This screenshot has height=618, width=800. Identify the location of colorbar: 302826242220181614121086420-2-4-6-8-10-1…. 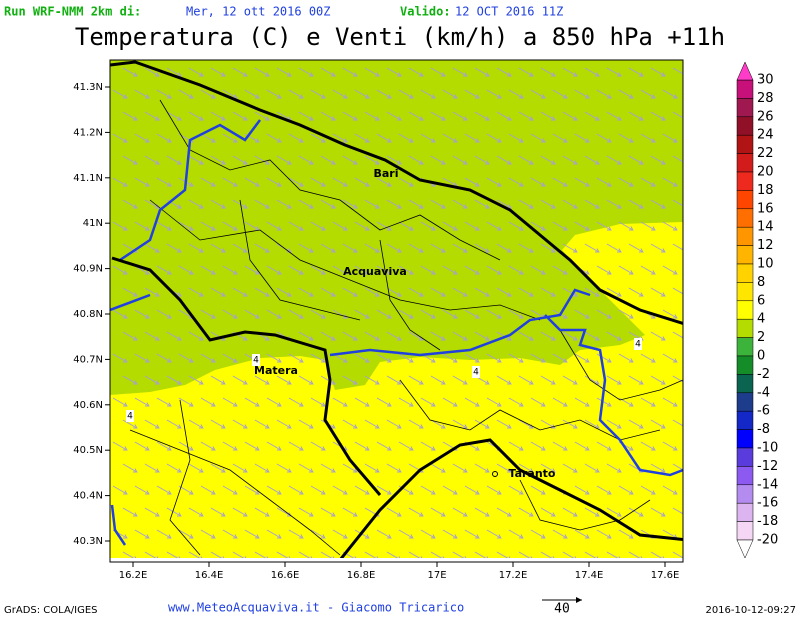
(757, 310).